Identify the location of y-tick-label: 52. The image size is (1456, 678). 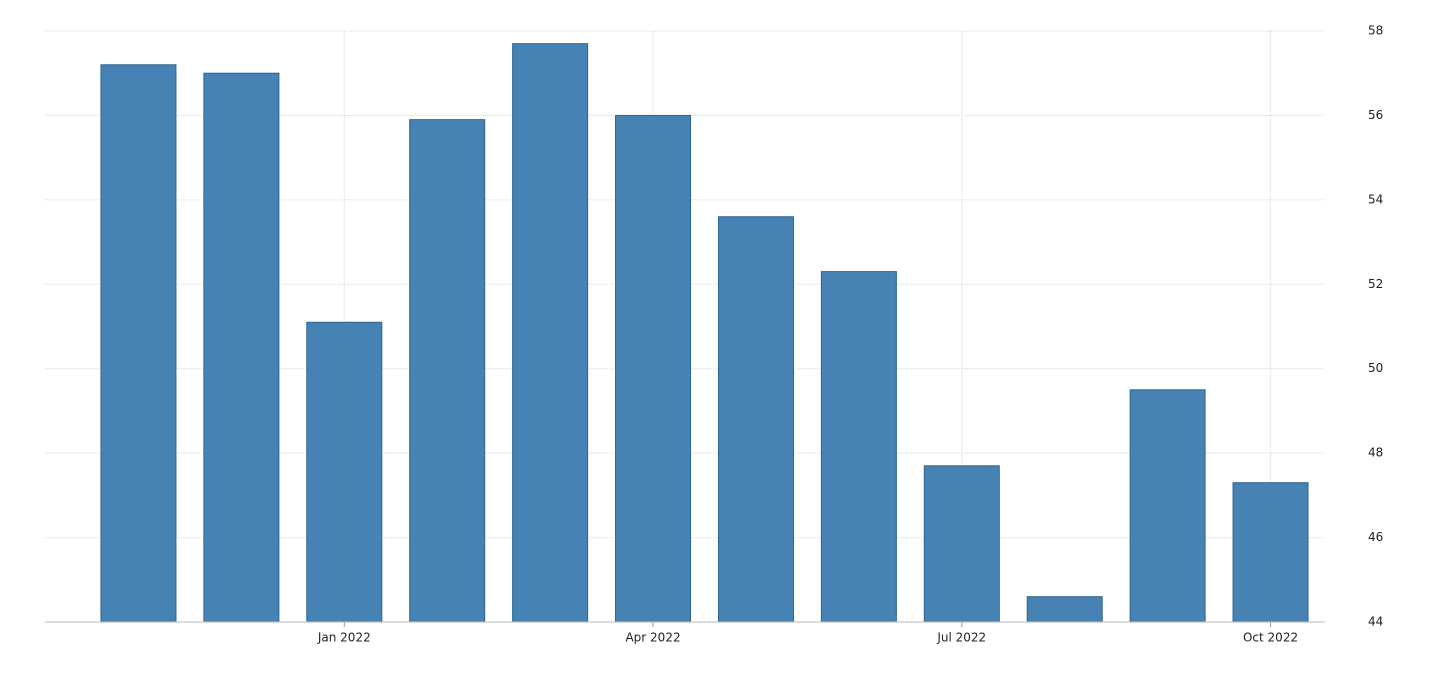
(1375, 284).